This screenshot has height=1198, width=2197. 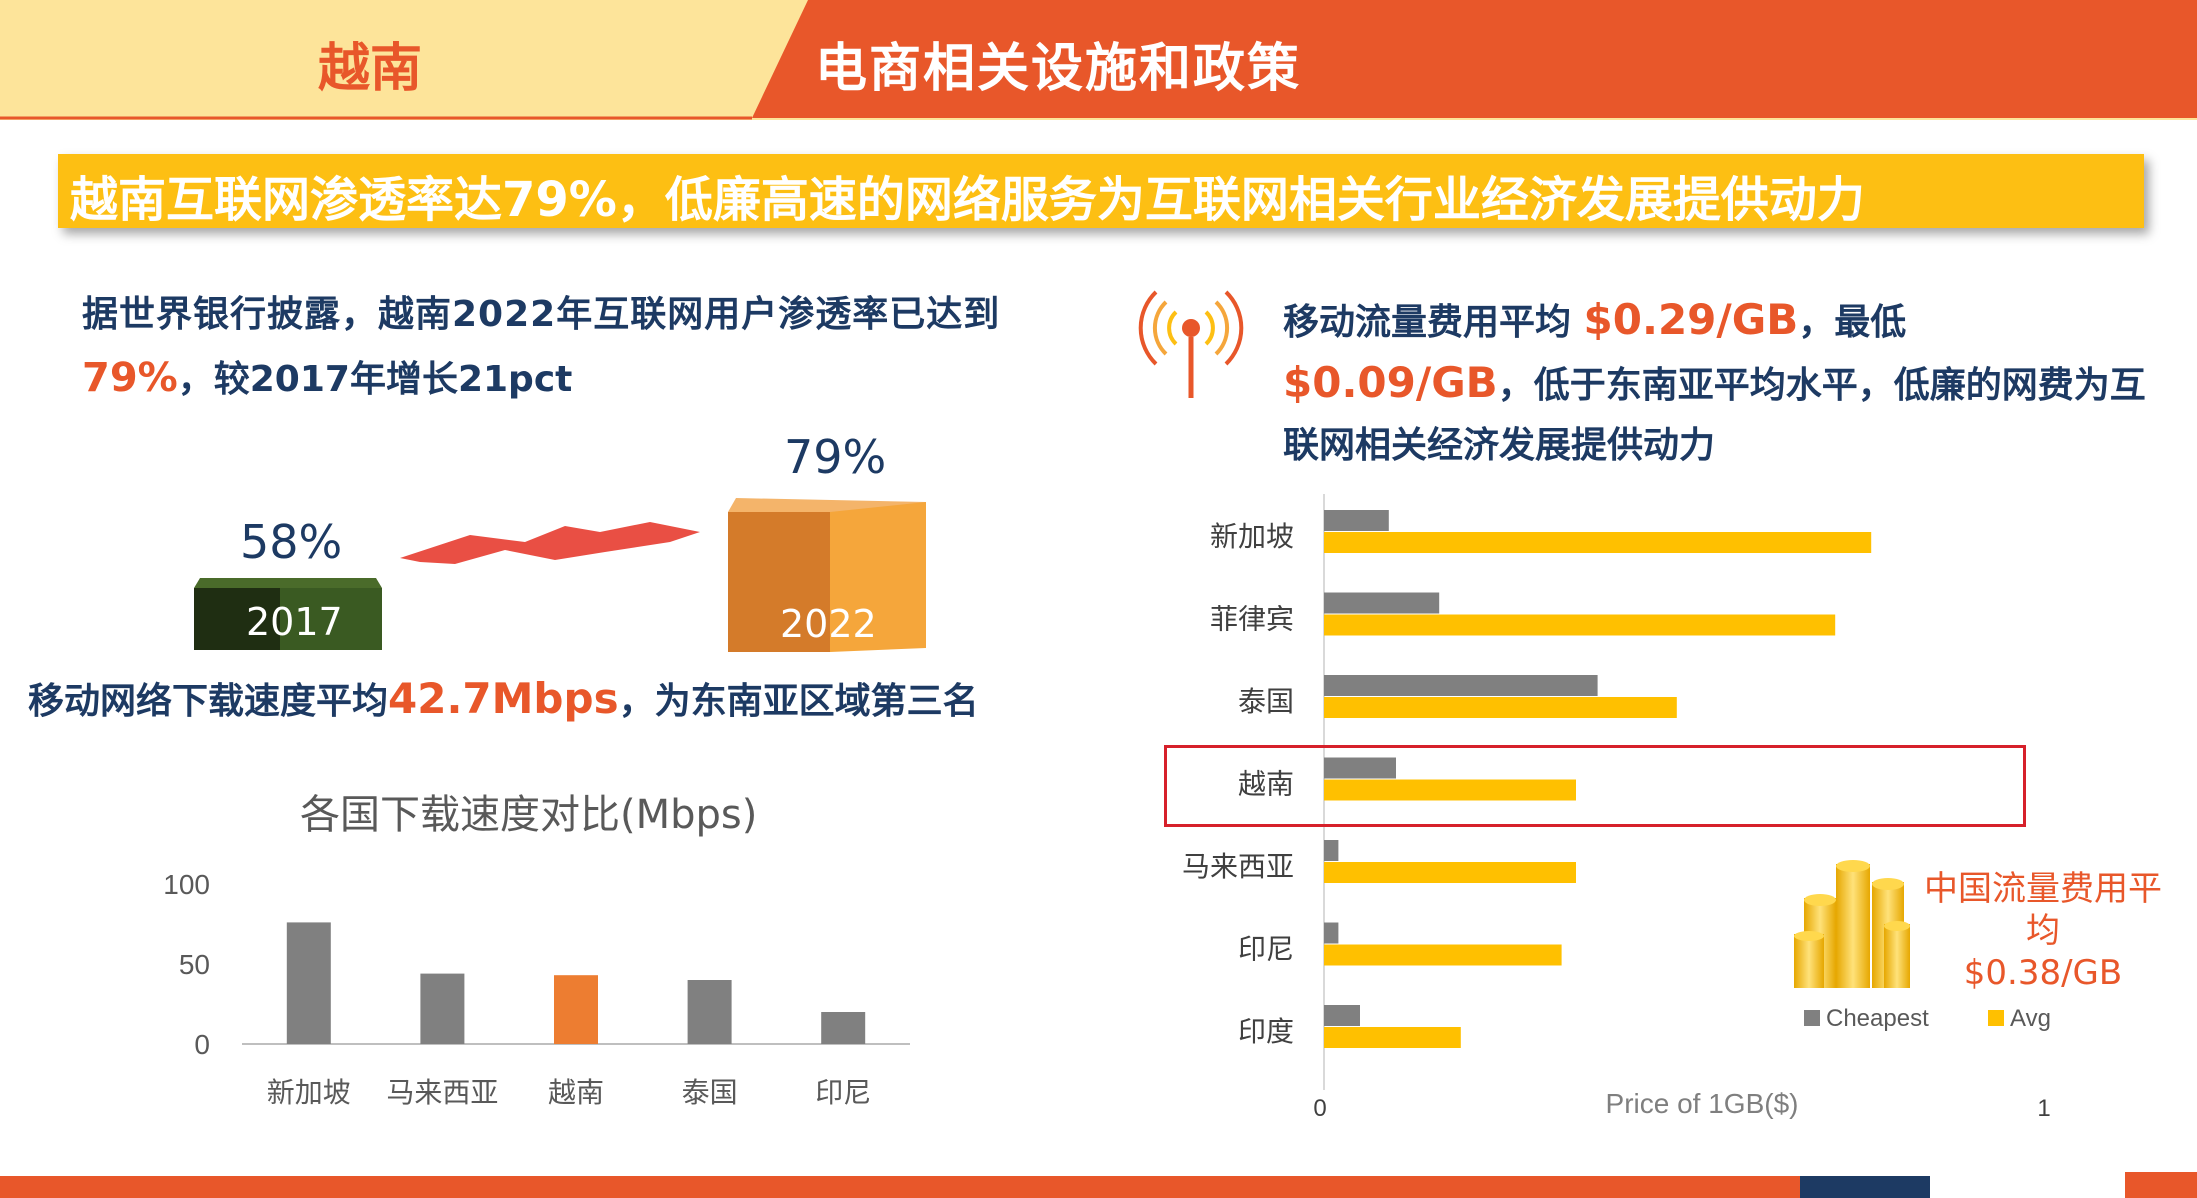 I want to click on headline-text: 越南互联网渗透率达79%，低廉高速的网络服务为互联网相关行业经济发展提供动力, so click(x=967, y=200).